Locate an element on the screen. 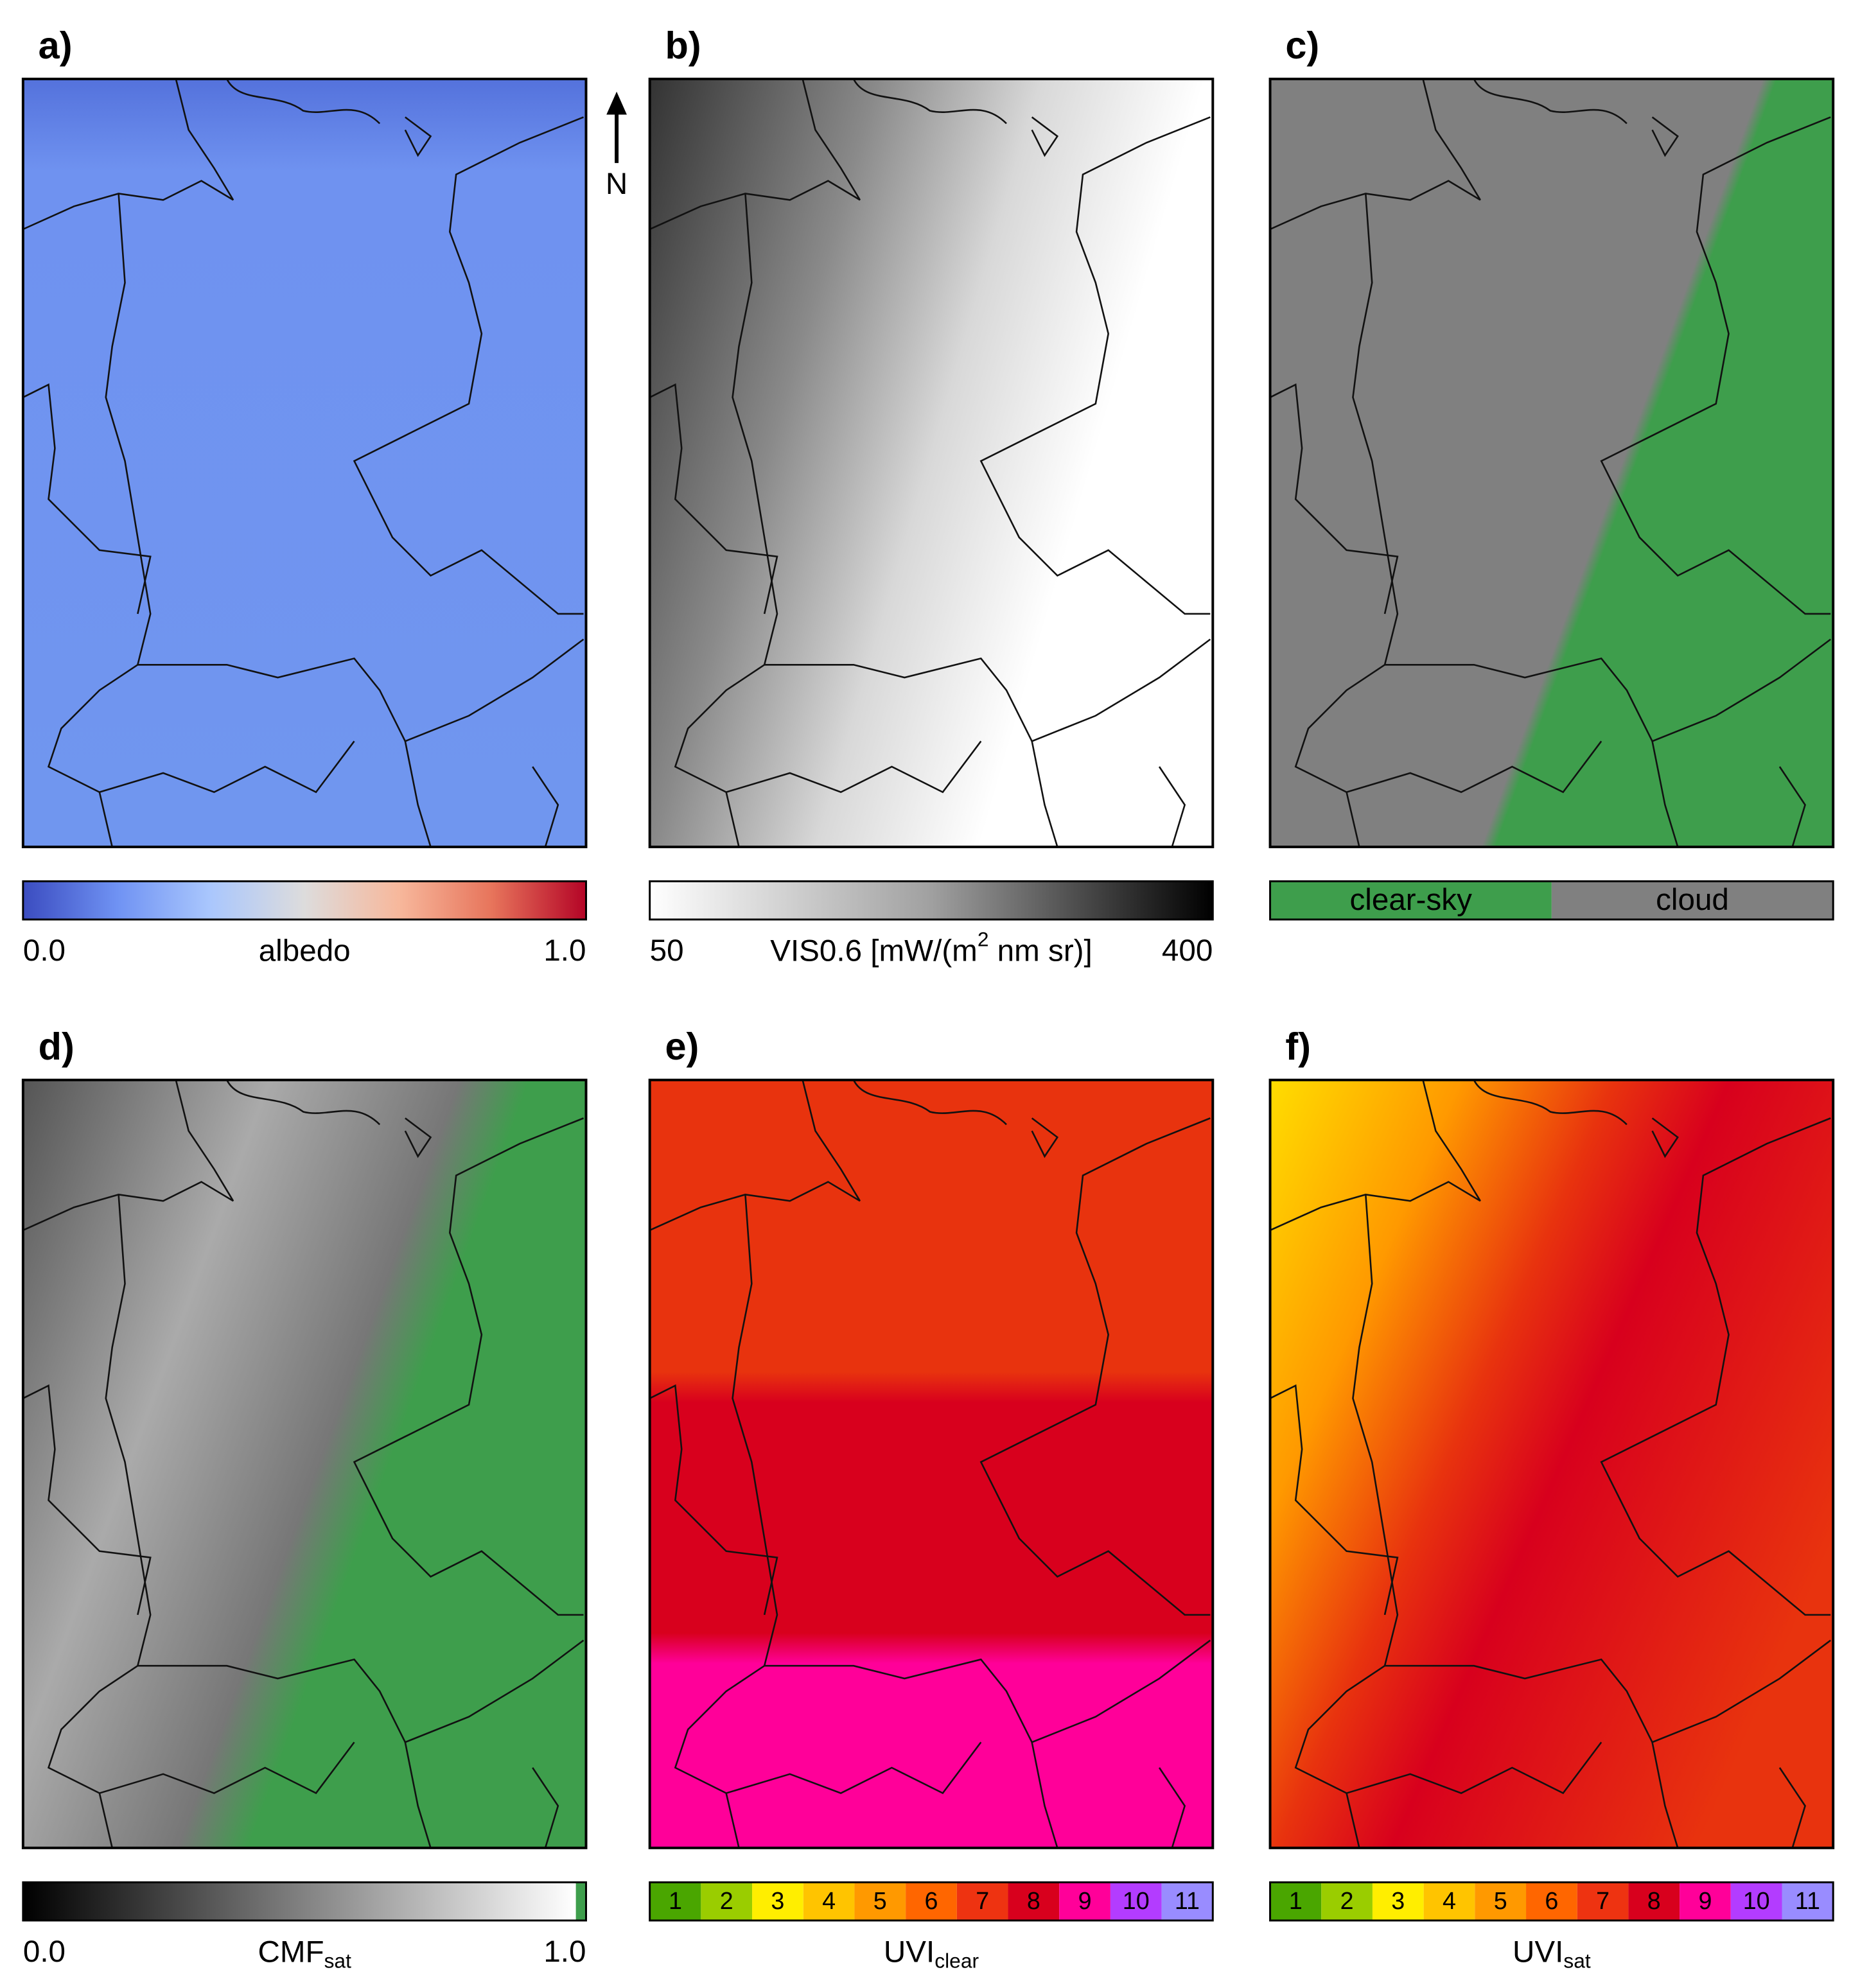 The image size is (1860, 1988). panel-label: e) is located at coordinates (682, 1046).